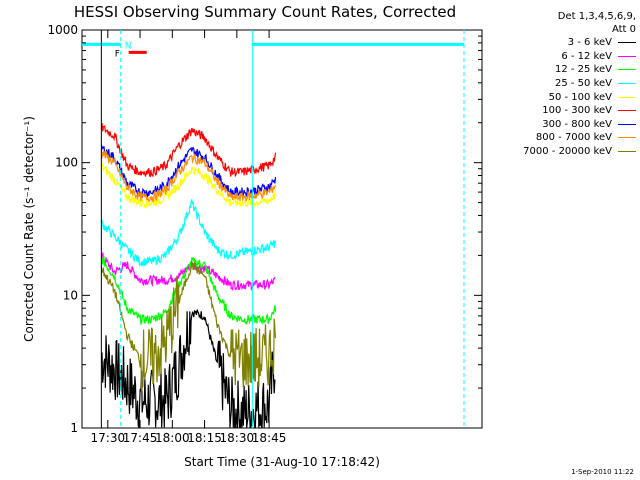 Image resolution: width=640 pixels, height=480 pixels. Describe the element at coordinates (553, 57) in the screenshot. I see `legend-entry: 6 - 12 keV` at that location.